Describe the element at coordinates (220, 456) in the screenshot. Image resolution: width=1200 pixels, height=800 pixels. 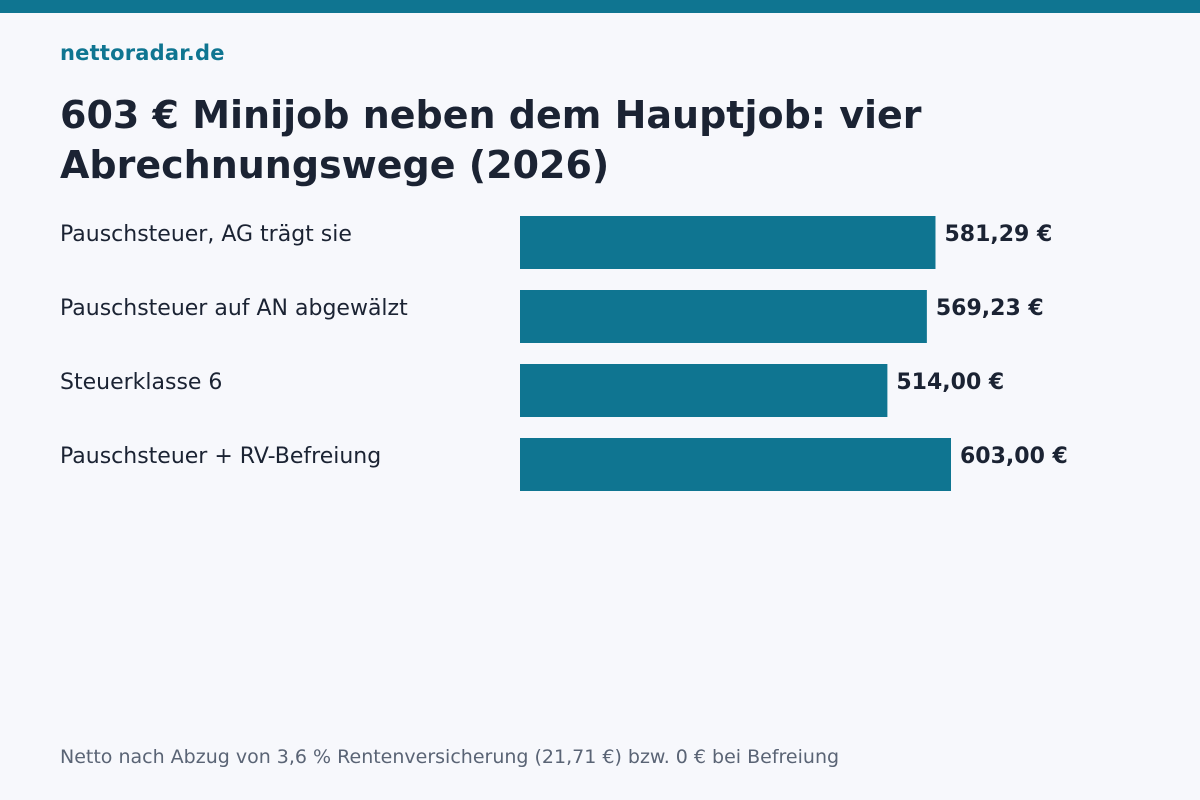
I see `category-label: Pauschsteuer + RV-Befreiung` at that location.